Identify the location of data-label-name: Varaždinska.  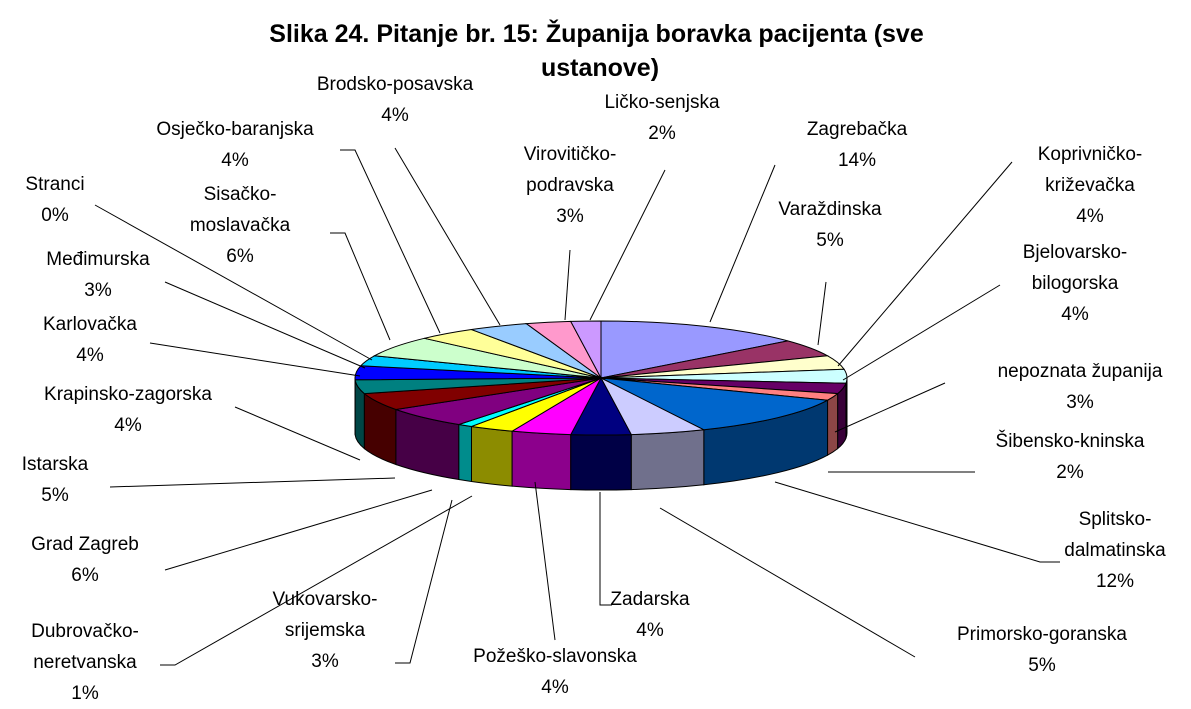
(830, 209).